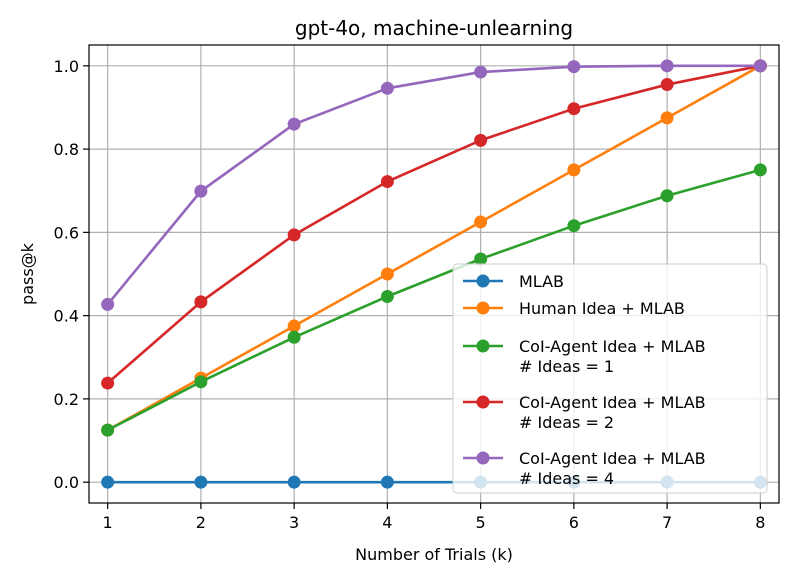 This screenshot has height=579, width=792. I want to click on legend-item: Human Idea + MLAB, so click(574, 308).